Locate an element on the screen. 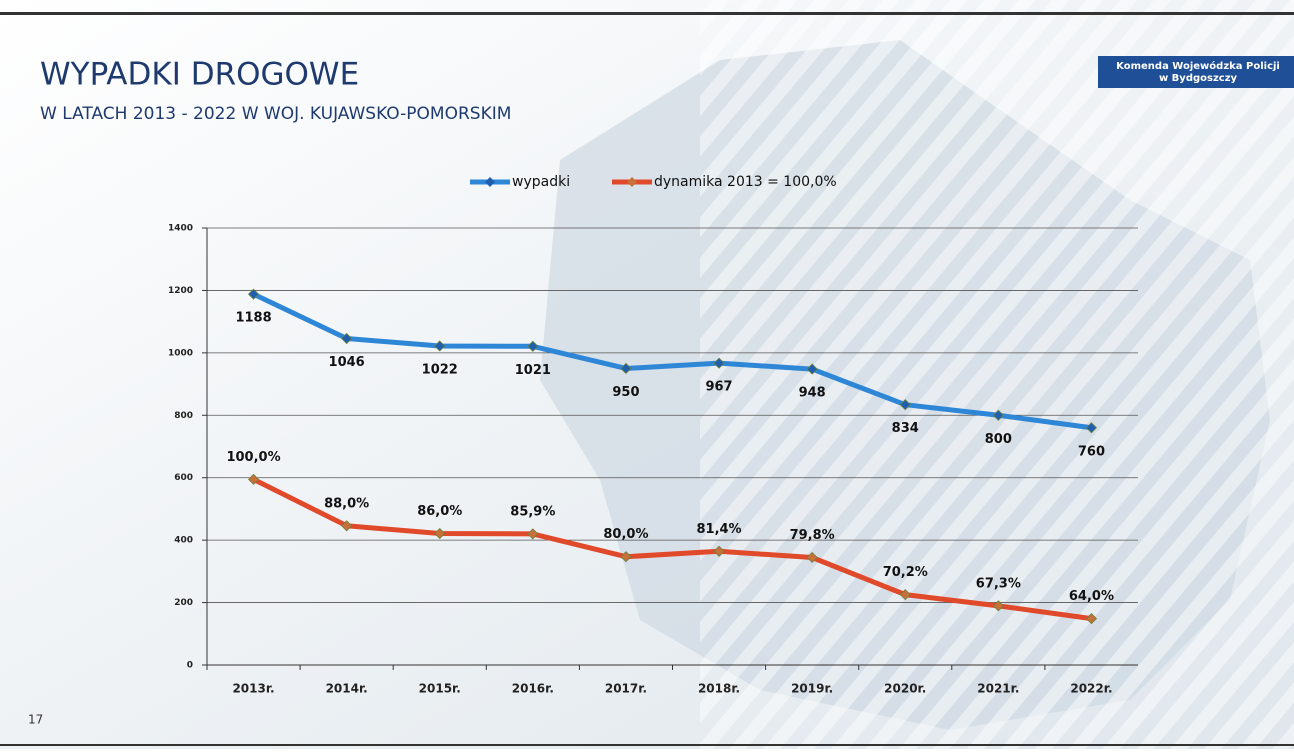  x-tick-label: 2022r. is located at coordinates (1091, 689).